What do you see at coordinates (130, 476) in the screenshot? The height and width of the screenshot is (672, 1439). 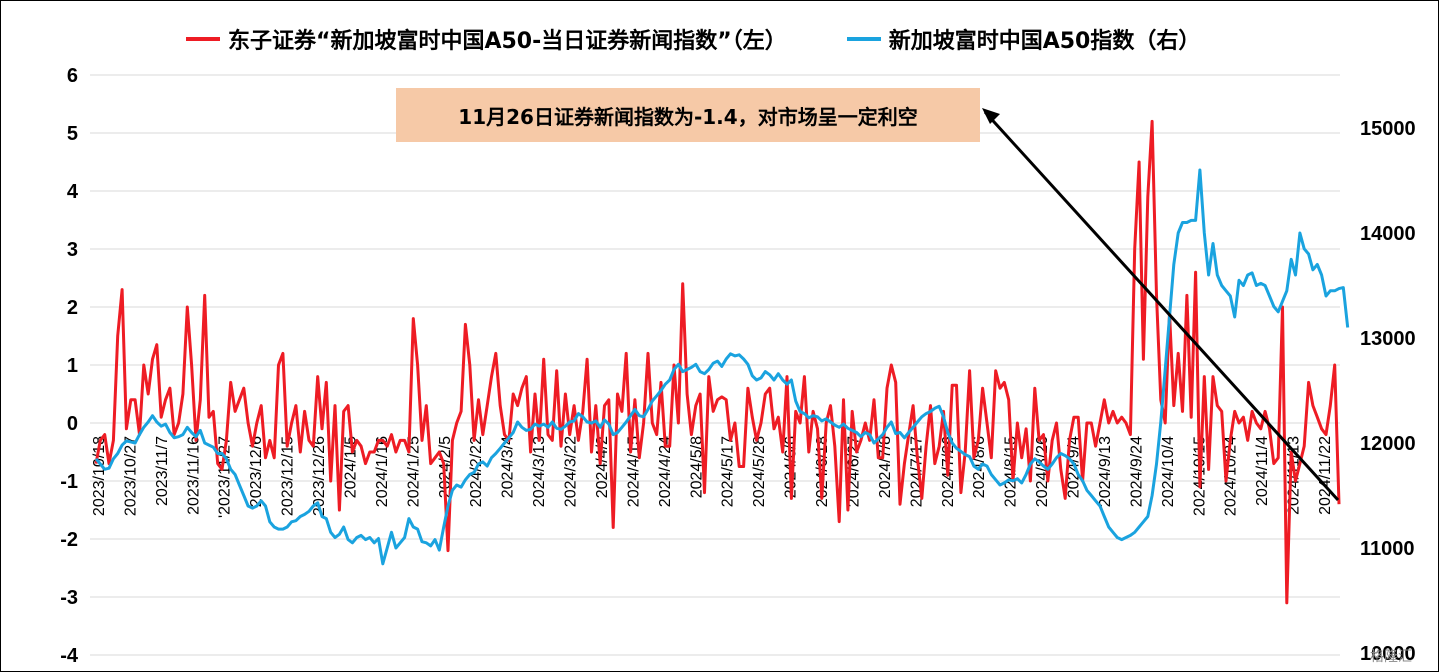 I see `x-tick-label: 2023/10/27` at bounding box center [130, 476].